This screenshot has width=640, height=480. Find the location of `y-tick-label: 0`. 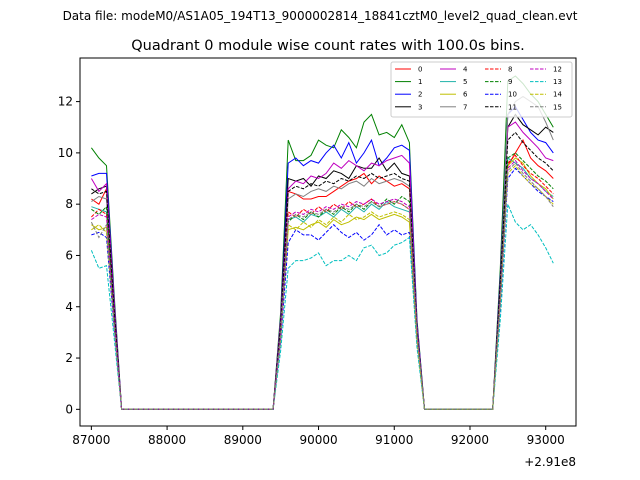

y-tick-label: 0 is located at coordinates (69, 409).